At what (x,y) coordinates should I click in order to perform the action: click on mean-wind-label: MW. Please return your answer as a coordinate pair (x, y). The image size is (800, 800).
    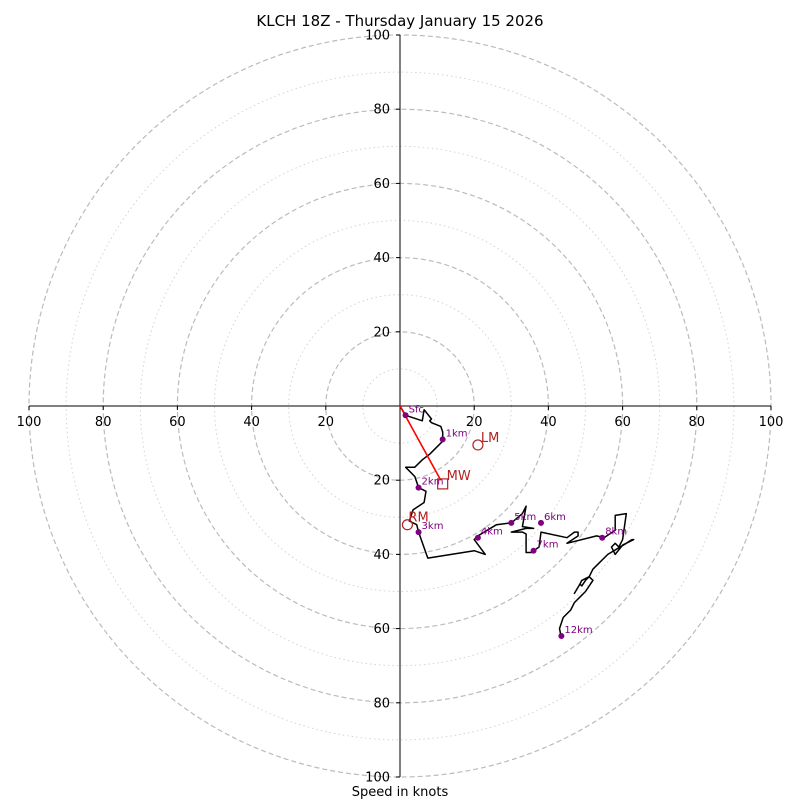
    Looking at the image, I should click on (459, 476).